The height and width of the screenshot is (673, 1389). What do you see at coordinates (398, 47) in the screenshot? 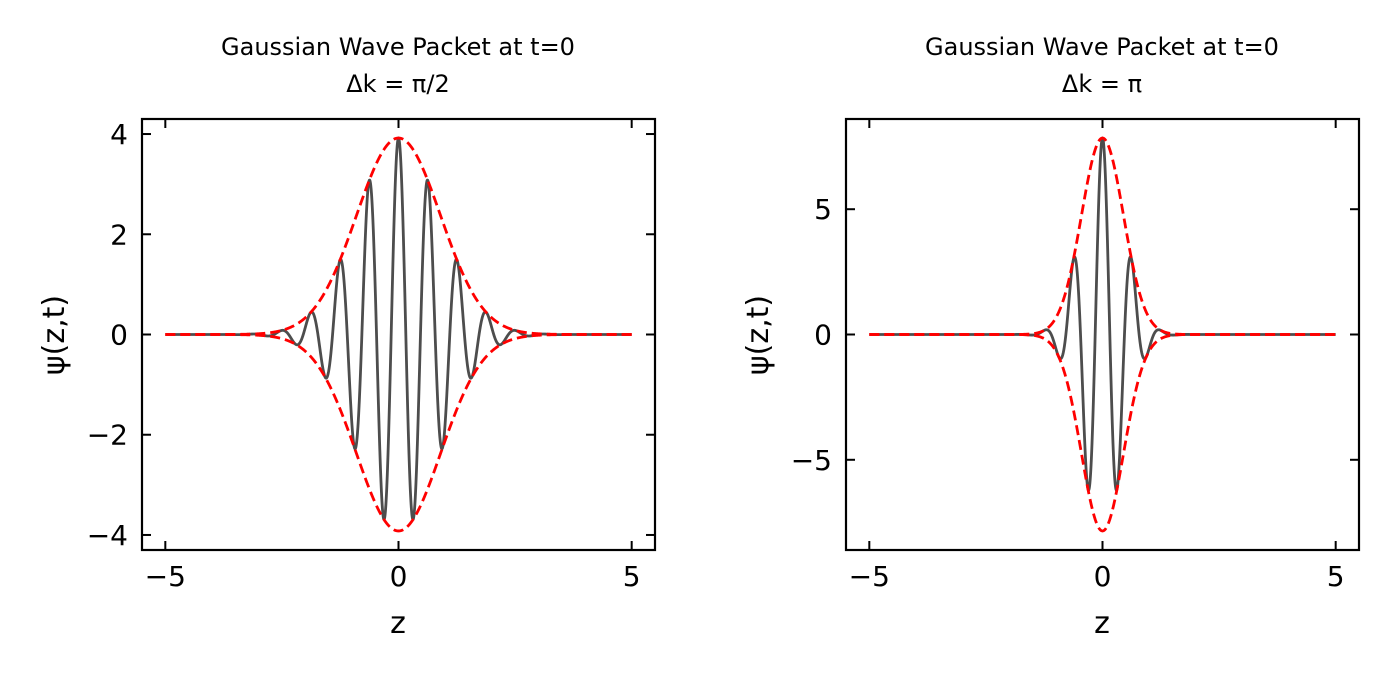
I see `left-chart-title: Gaussian Wave Packet at t=0` at bounding box center [398, 47].